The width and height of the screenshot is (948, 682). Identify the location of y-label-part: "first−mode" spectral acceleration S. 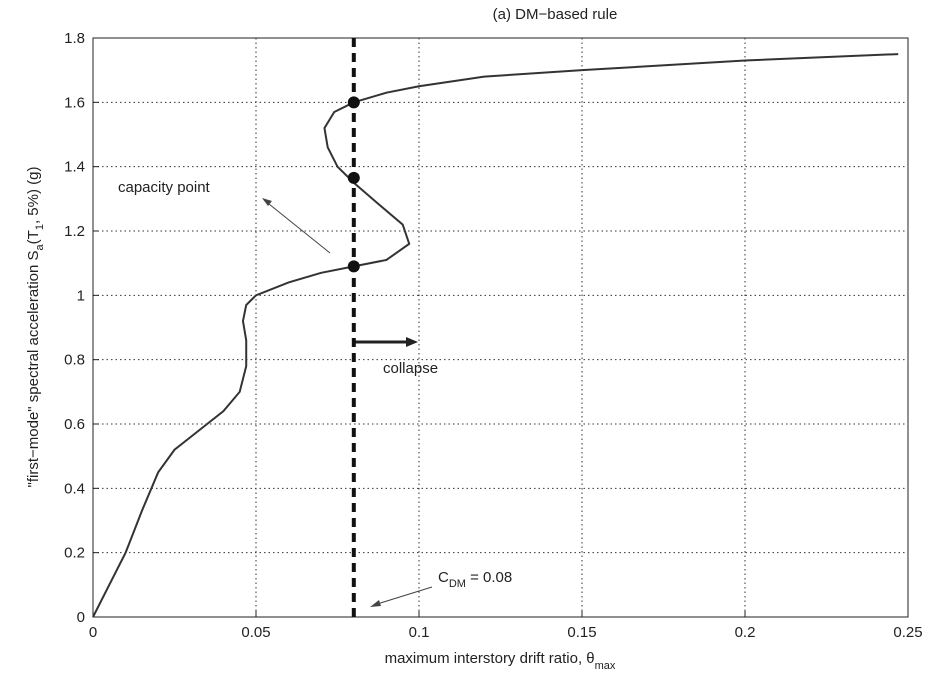
(33, 368).